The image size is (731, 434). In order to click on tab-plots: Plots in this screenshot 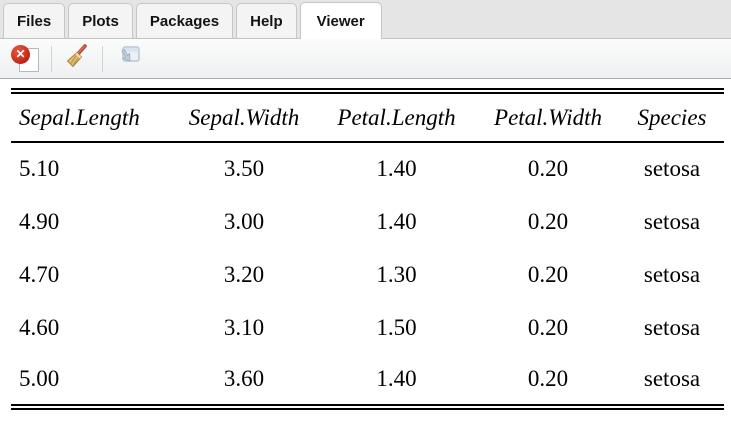, I will do `click(100, 20)`.